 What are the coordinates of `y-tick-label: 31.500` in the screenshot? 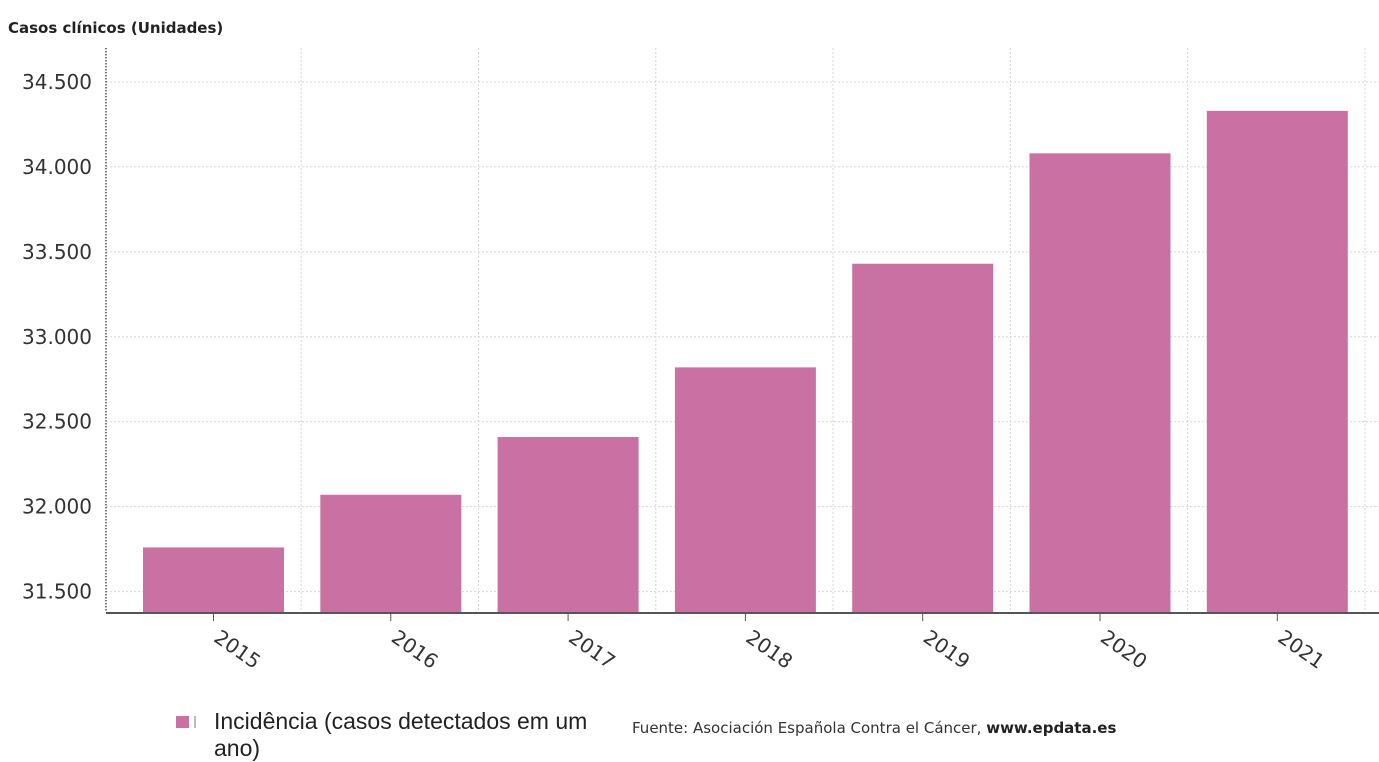 It's located at (57, 592).